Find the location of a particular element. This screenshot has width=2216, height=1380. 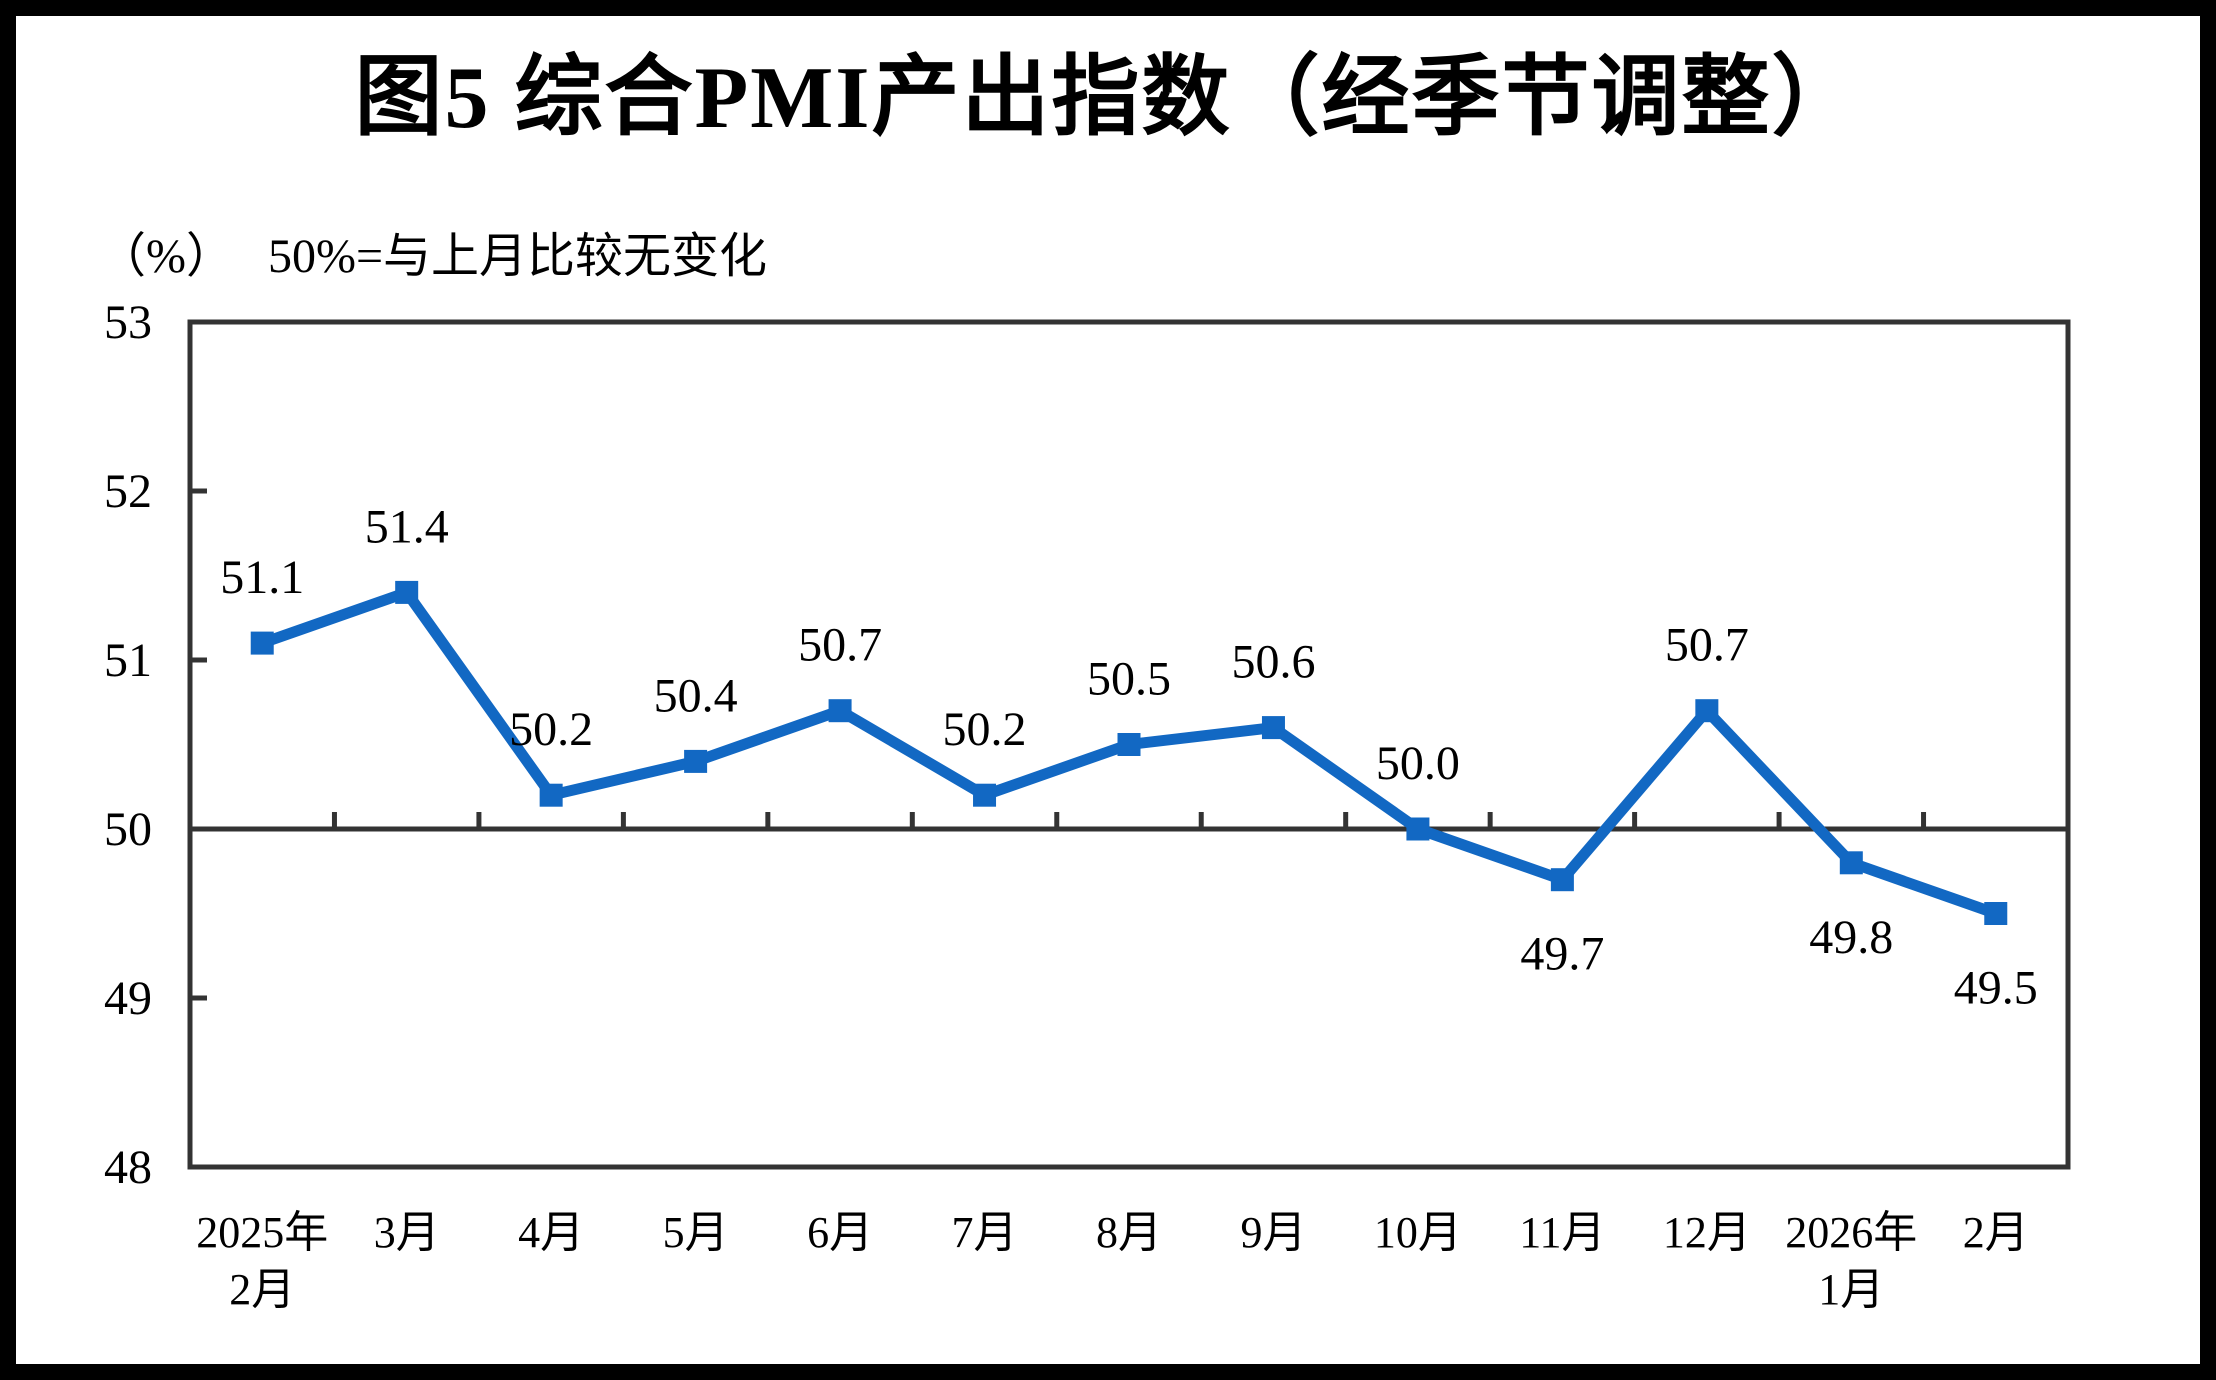

data-point-label: 50.6 is located at coordinates (1273, 662).